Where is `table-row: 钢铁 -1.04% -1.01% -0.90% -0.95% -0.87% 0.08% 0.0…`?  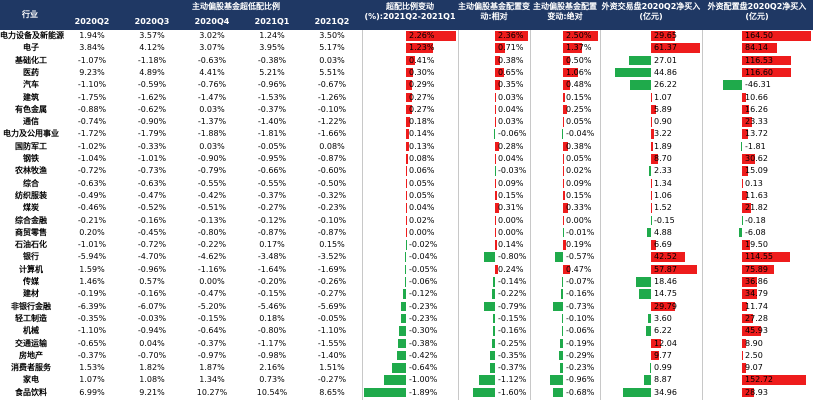 table-row: 钢铁 -1.04% -1.01% -0.90% -0.95% -0.87% 0.08% 0.0… is located at coordinates (406, 159).